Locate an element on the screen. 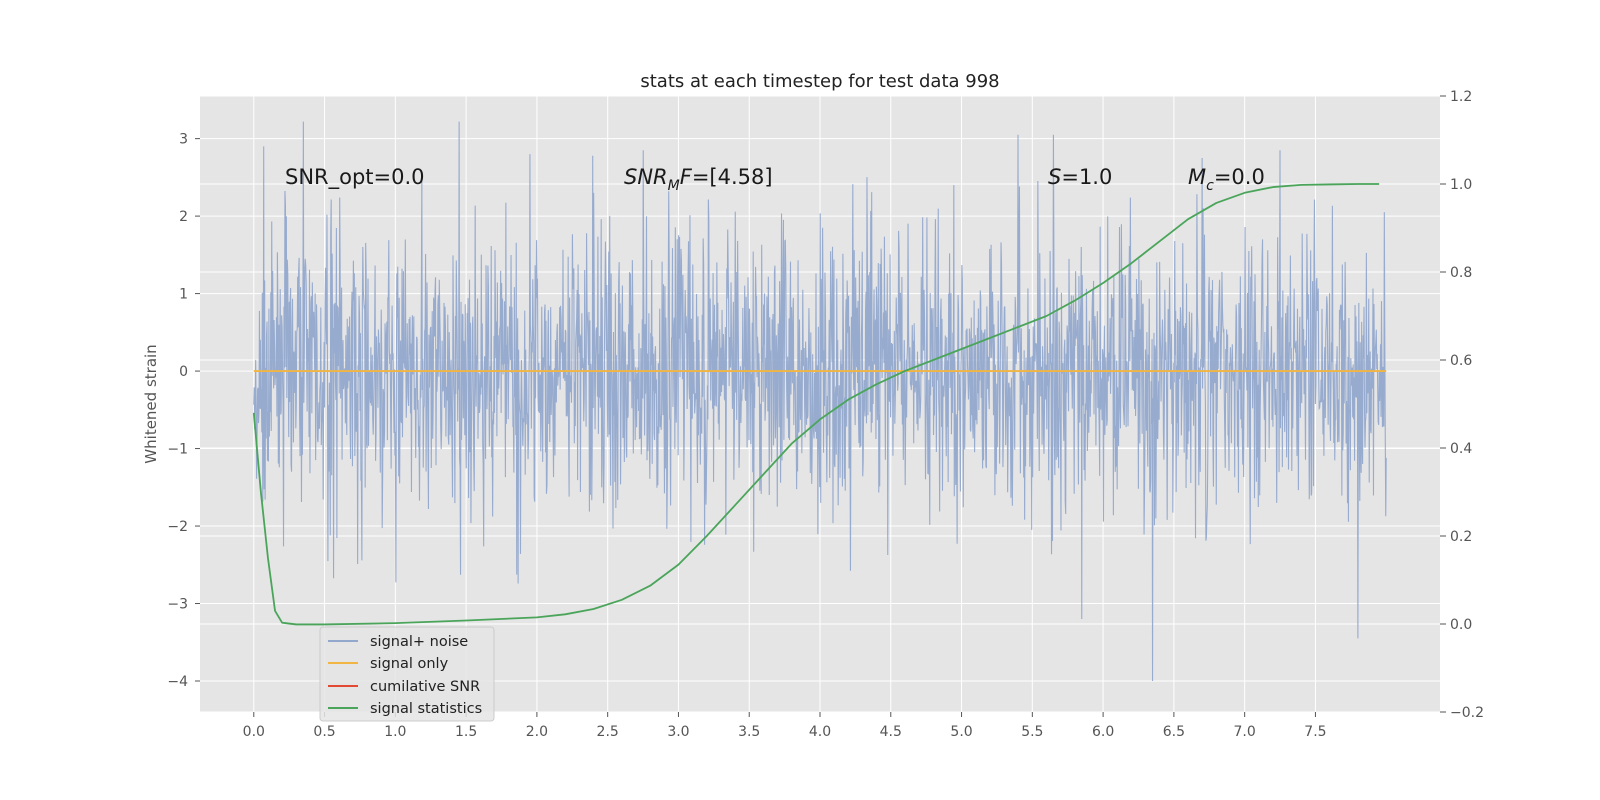 This screenshot has width=1600, height=800. x-tick-label: 1.5 is located at coordinates (466, 732).